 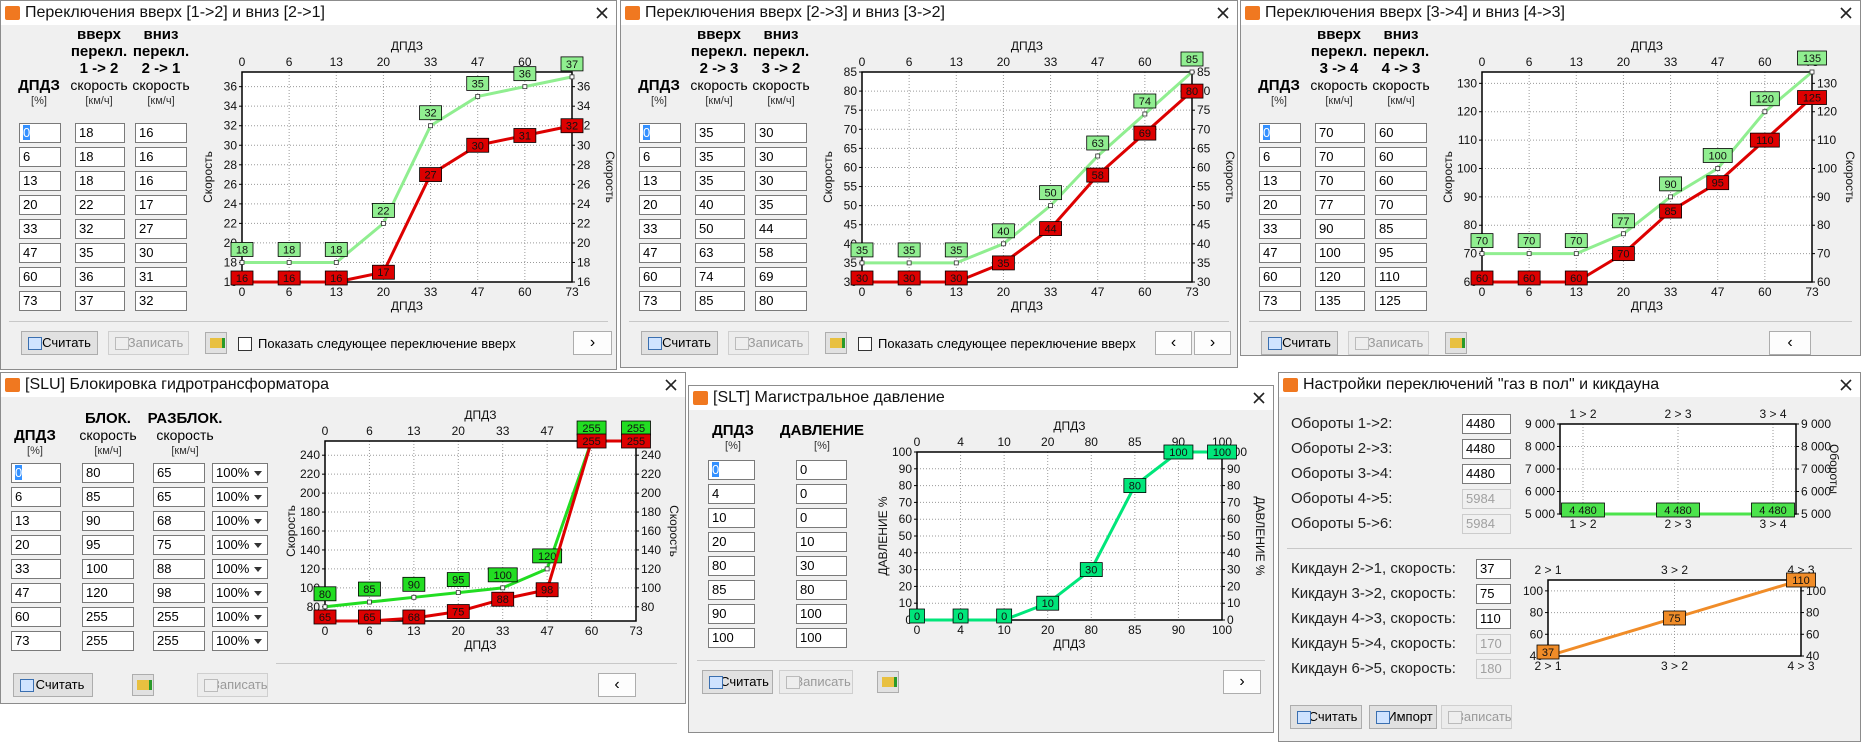 What do you see at coordinates (781, 229) in the screenshot?
I see `text-input: 44` at bounding box center [781, 229].